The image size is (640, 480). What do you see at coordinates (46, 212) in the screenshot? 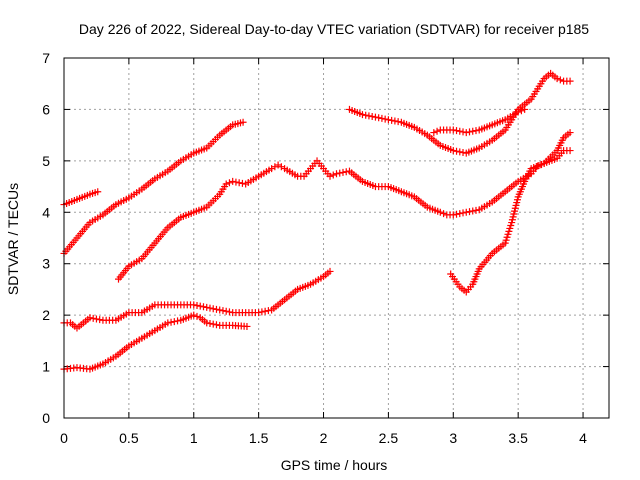
I see `y-tick-label: 4` at bounding box center [46, 212].